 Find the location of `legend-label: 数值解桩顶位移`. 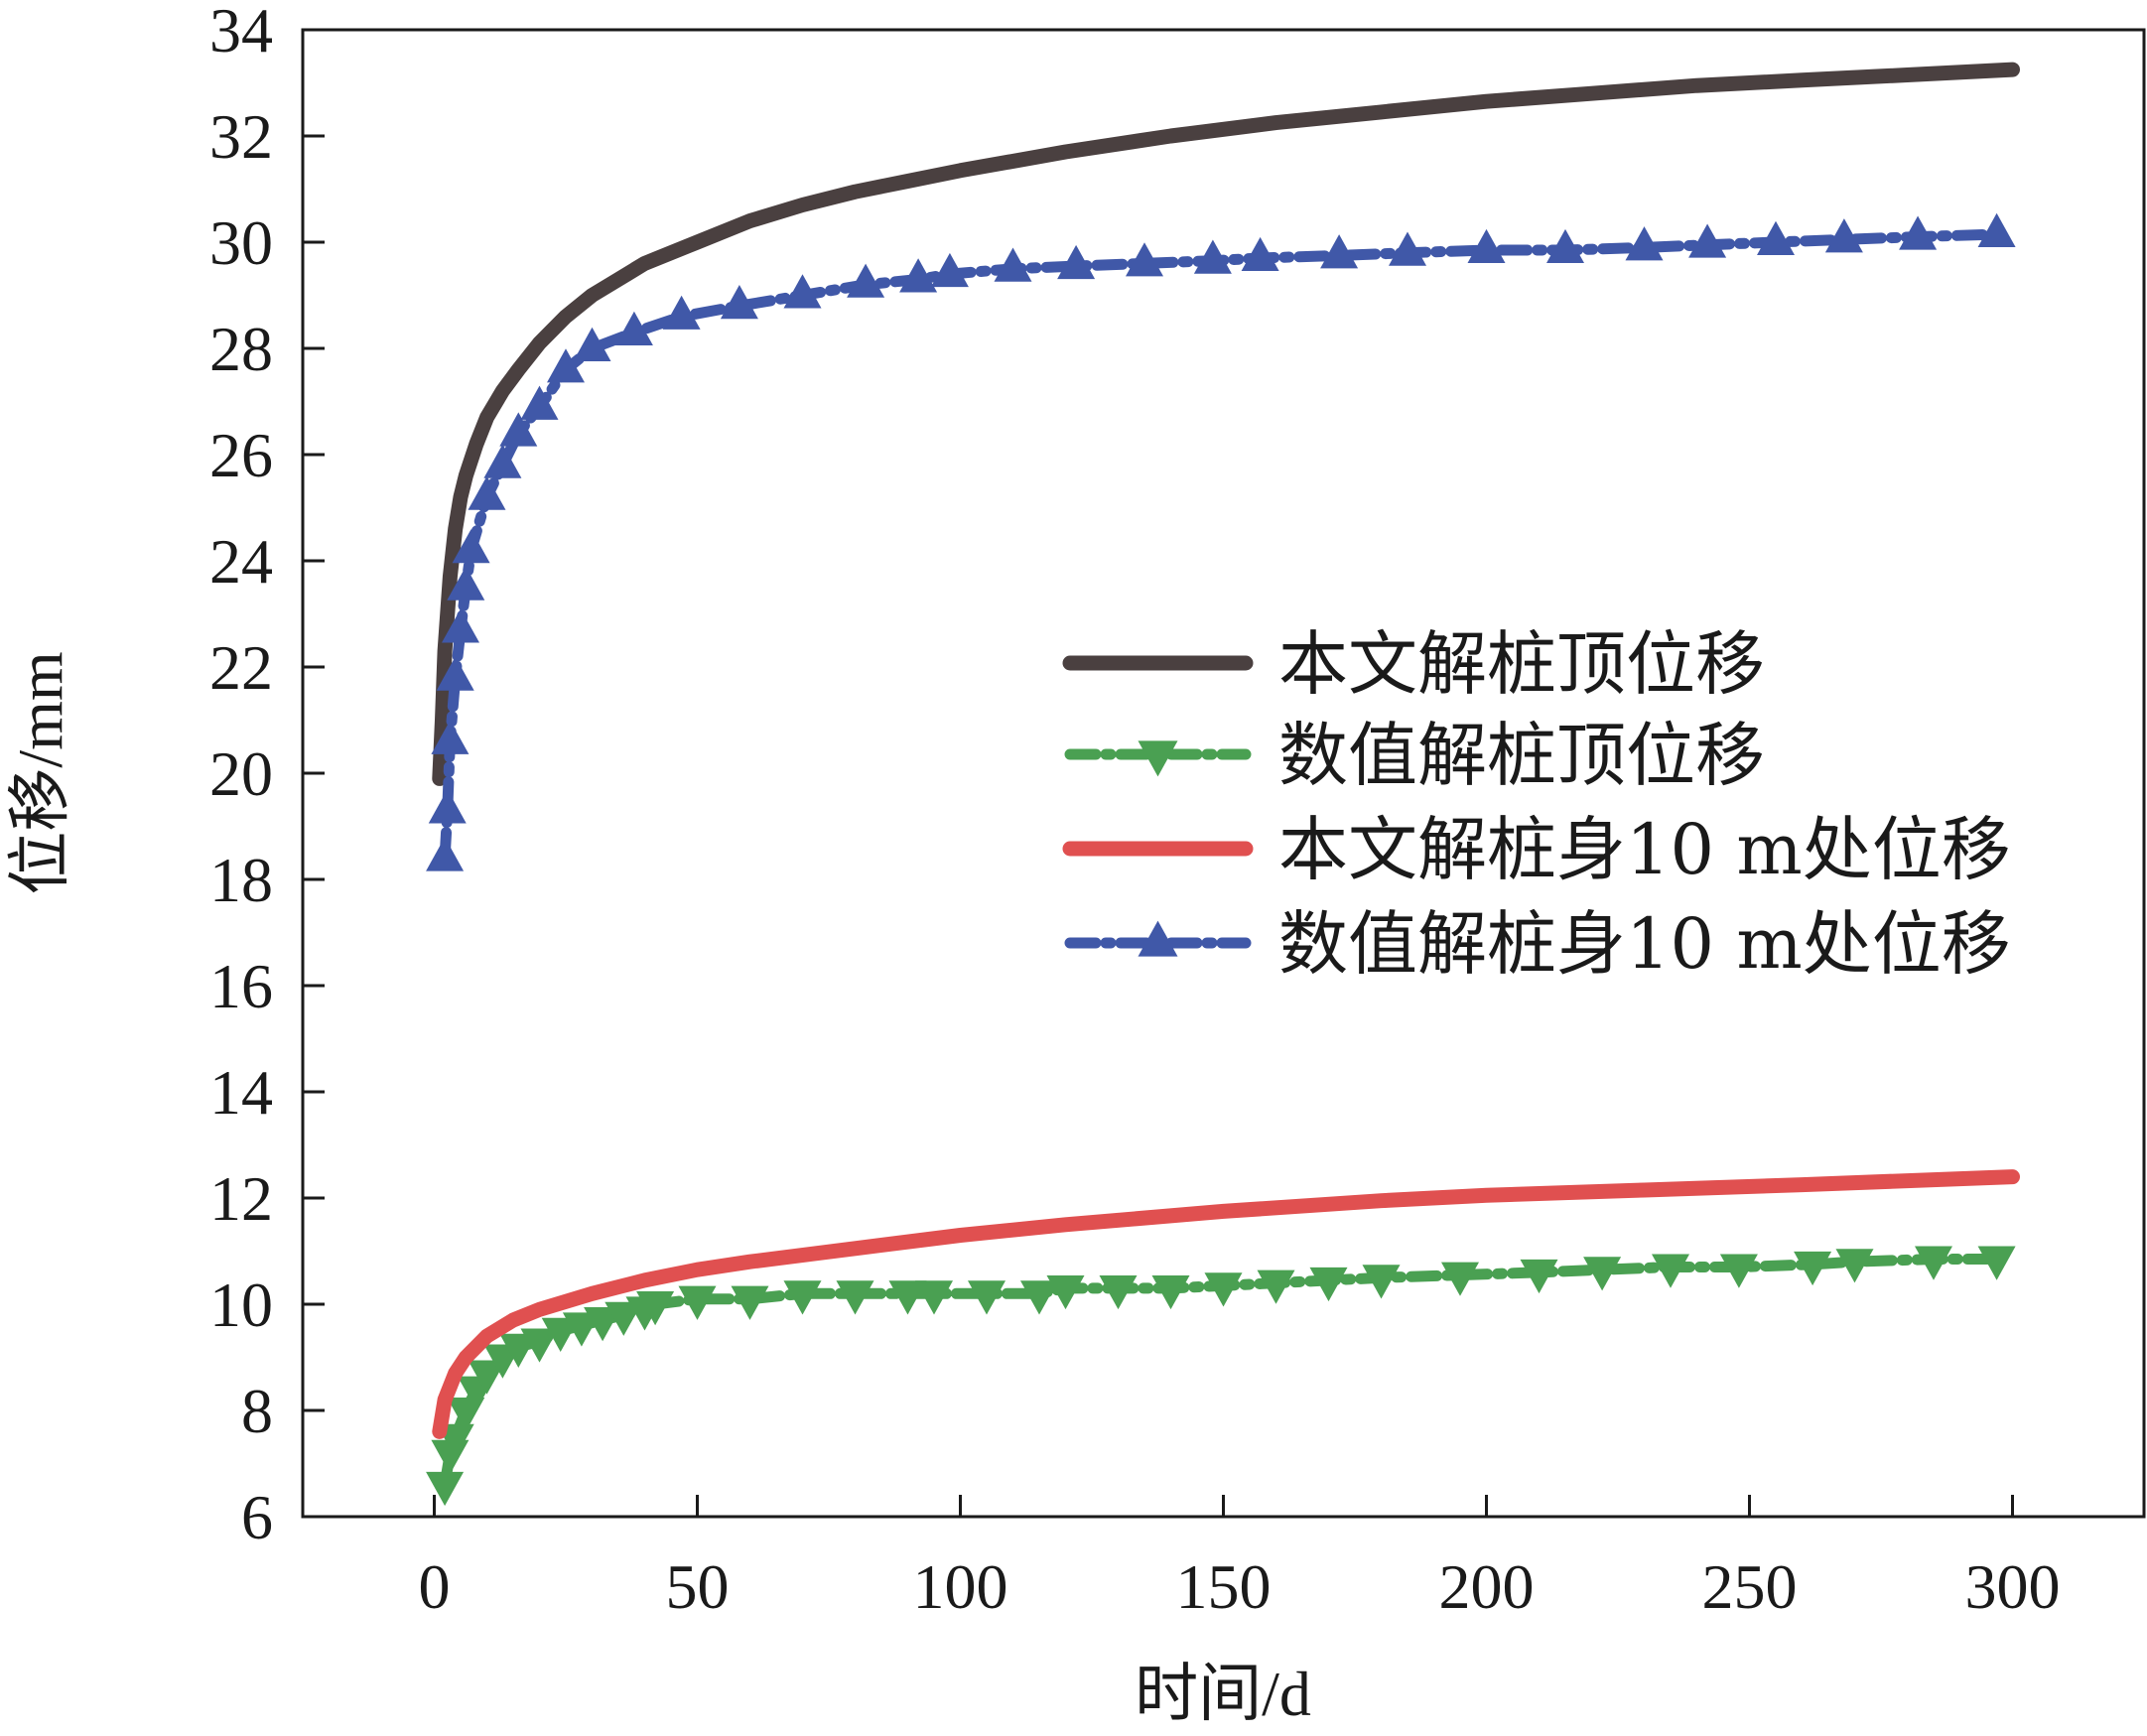

legend-label: 数值解桩顶位移 is located at coordinates (1522, 755).